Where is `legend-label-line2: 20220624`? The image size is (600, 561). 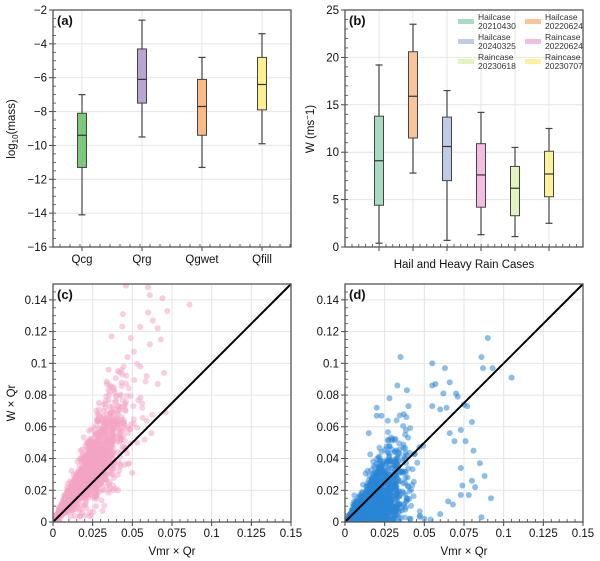
legend-label-line2: 20220624 is located at coordinates (564, 26).